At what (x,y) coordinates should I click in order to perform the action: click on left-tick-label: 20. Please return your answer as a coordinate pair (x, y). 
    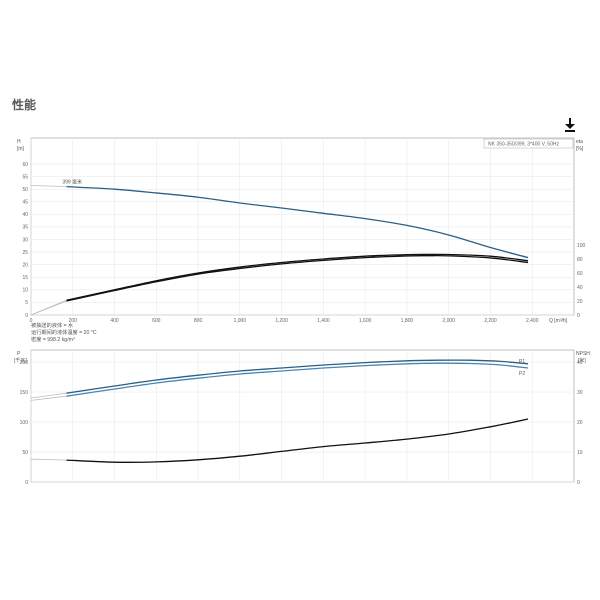
    Looking at the image, I should click on (25, 265).